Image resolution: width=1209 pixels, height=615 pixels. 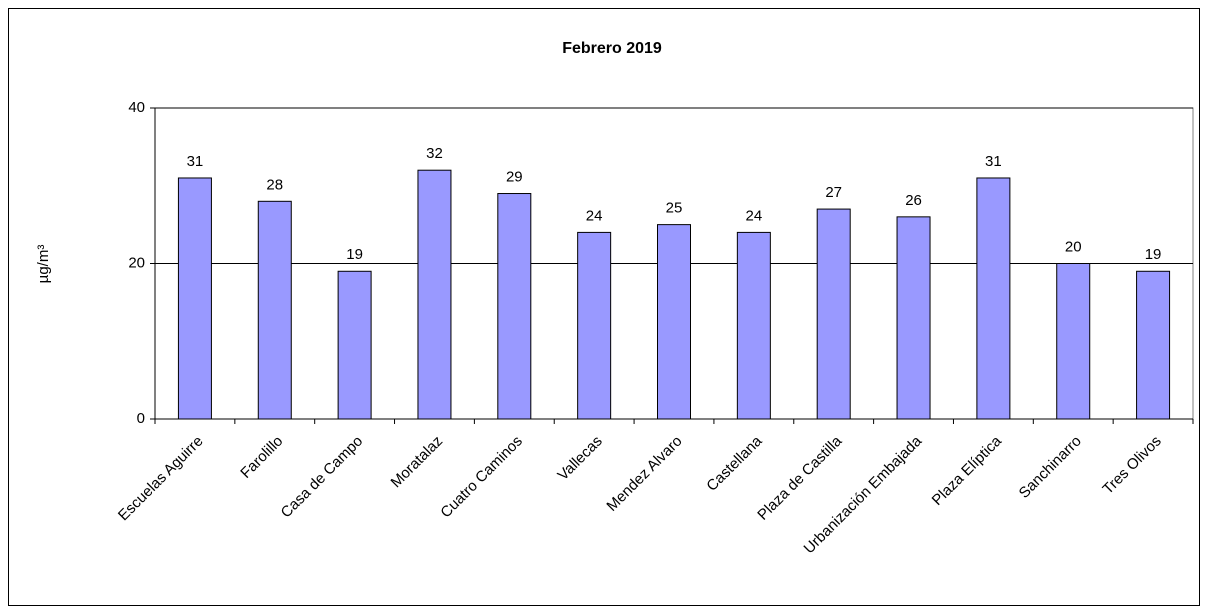 What do you see at coordinates (674, 208) in the screenshot?
I see `data-label: 25` at bounding box center [674, 208].